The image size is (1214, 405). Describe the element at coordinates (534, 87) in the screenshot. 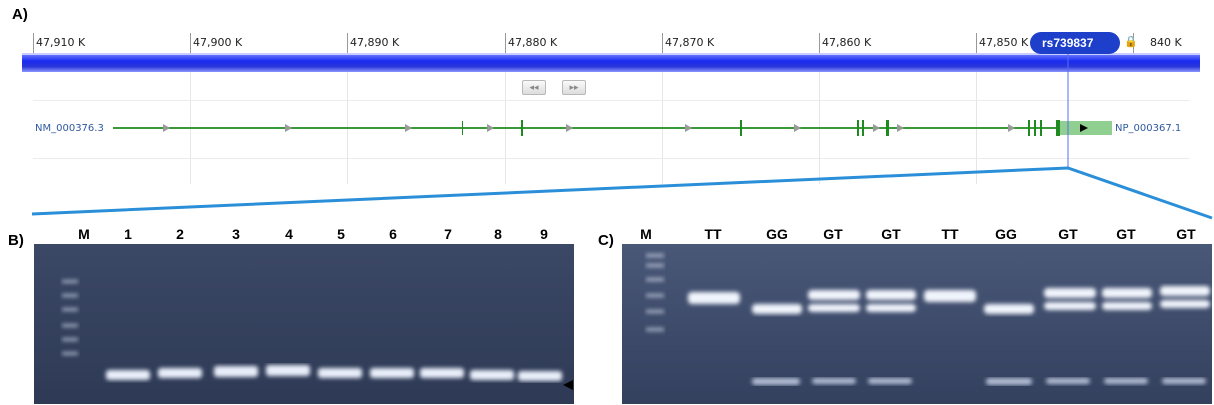

I see `prev-feature-button: ◂◂` at that location.